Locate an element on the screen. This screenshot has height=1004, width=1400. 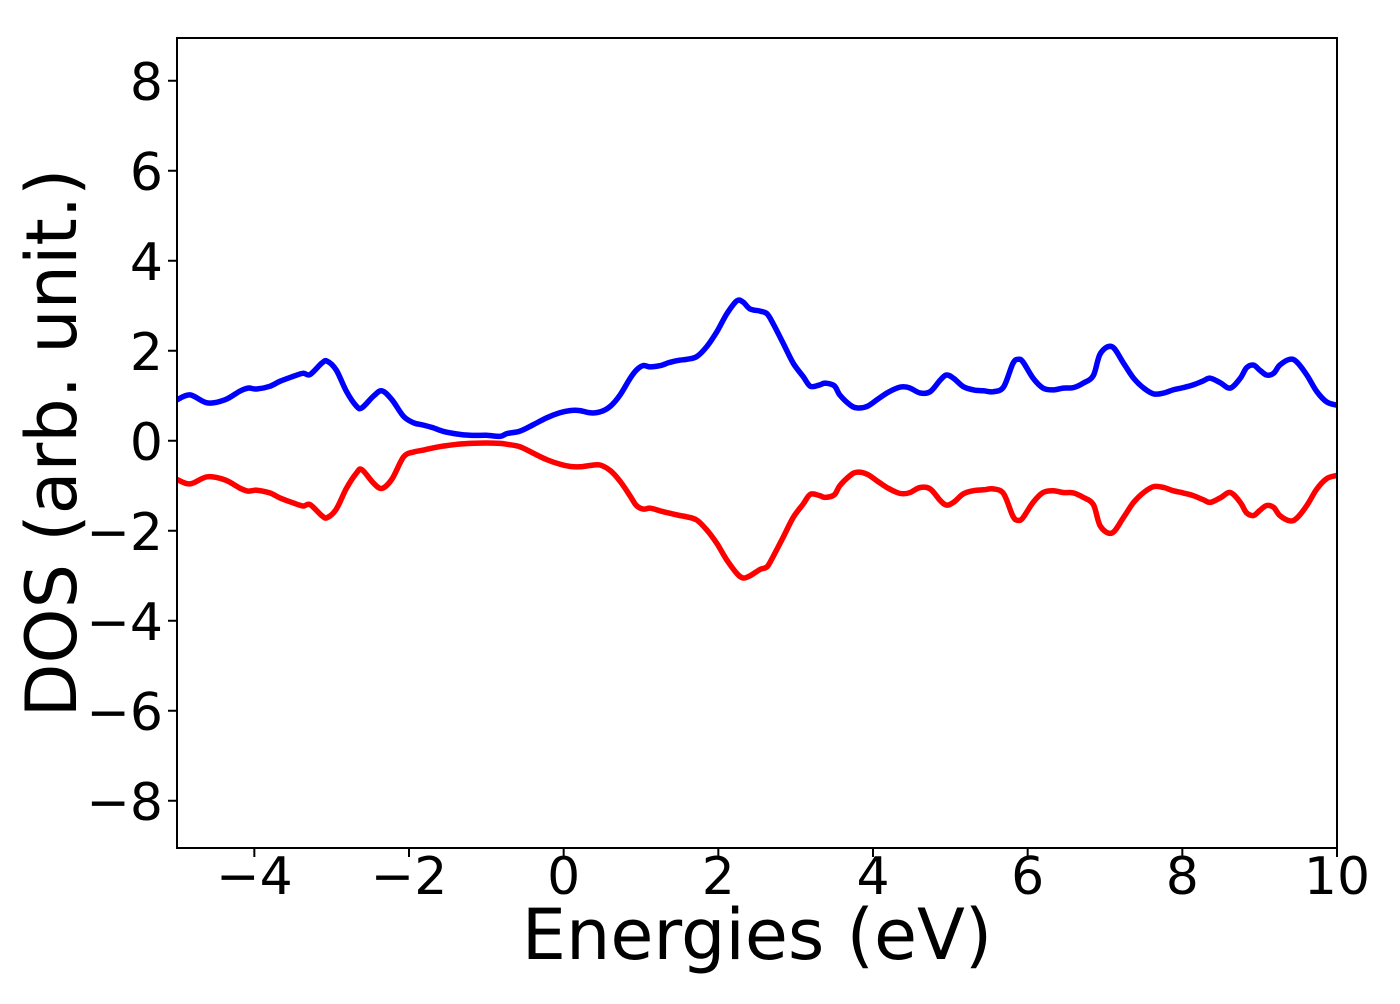
x-tick-label: 10 is located at coordinates (1337, 877).